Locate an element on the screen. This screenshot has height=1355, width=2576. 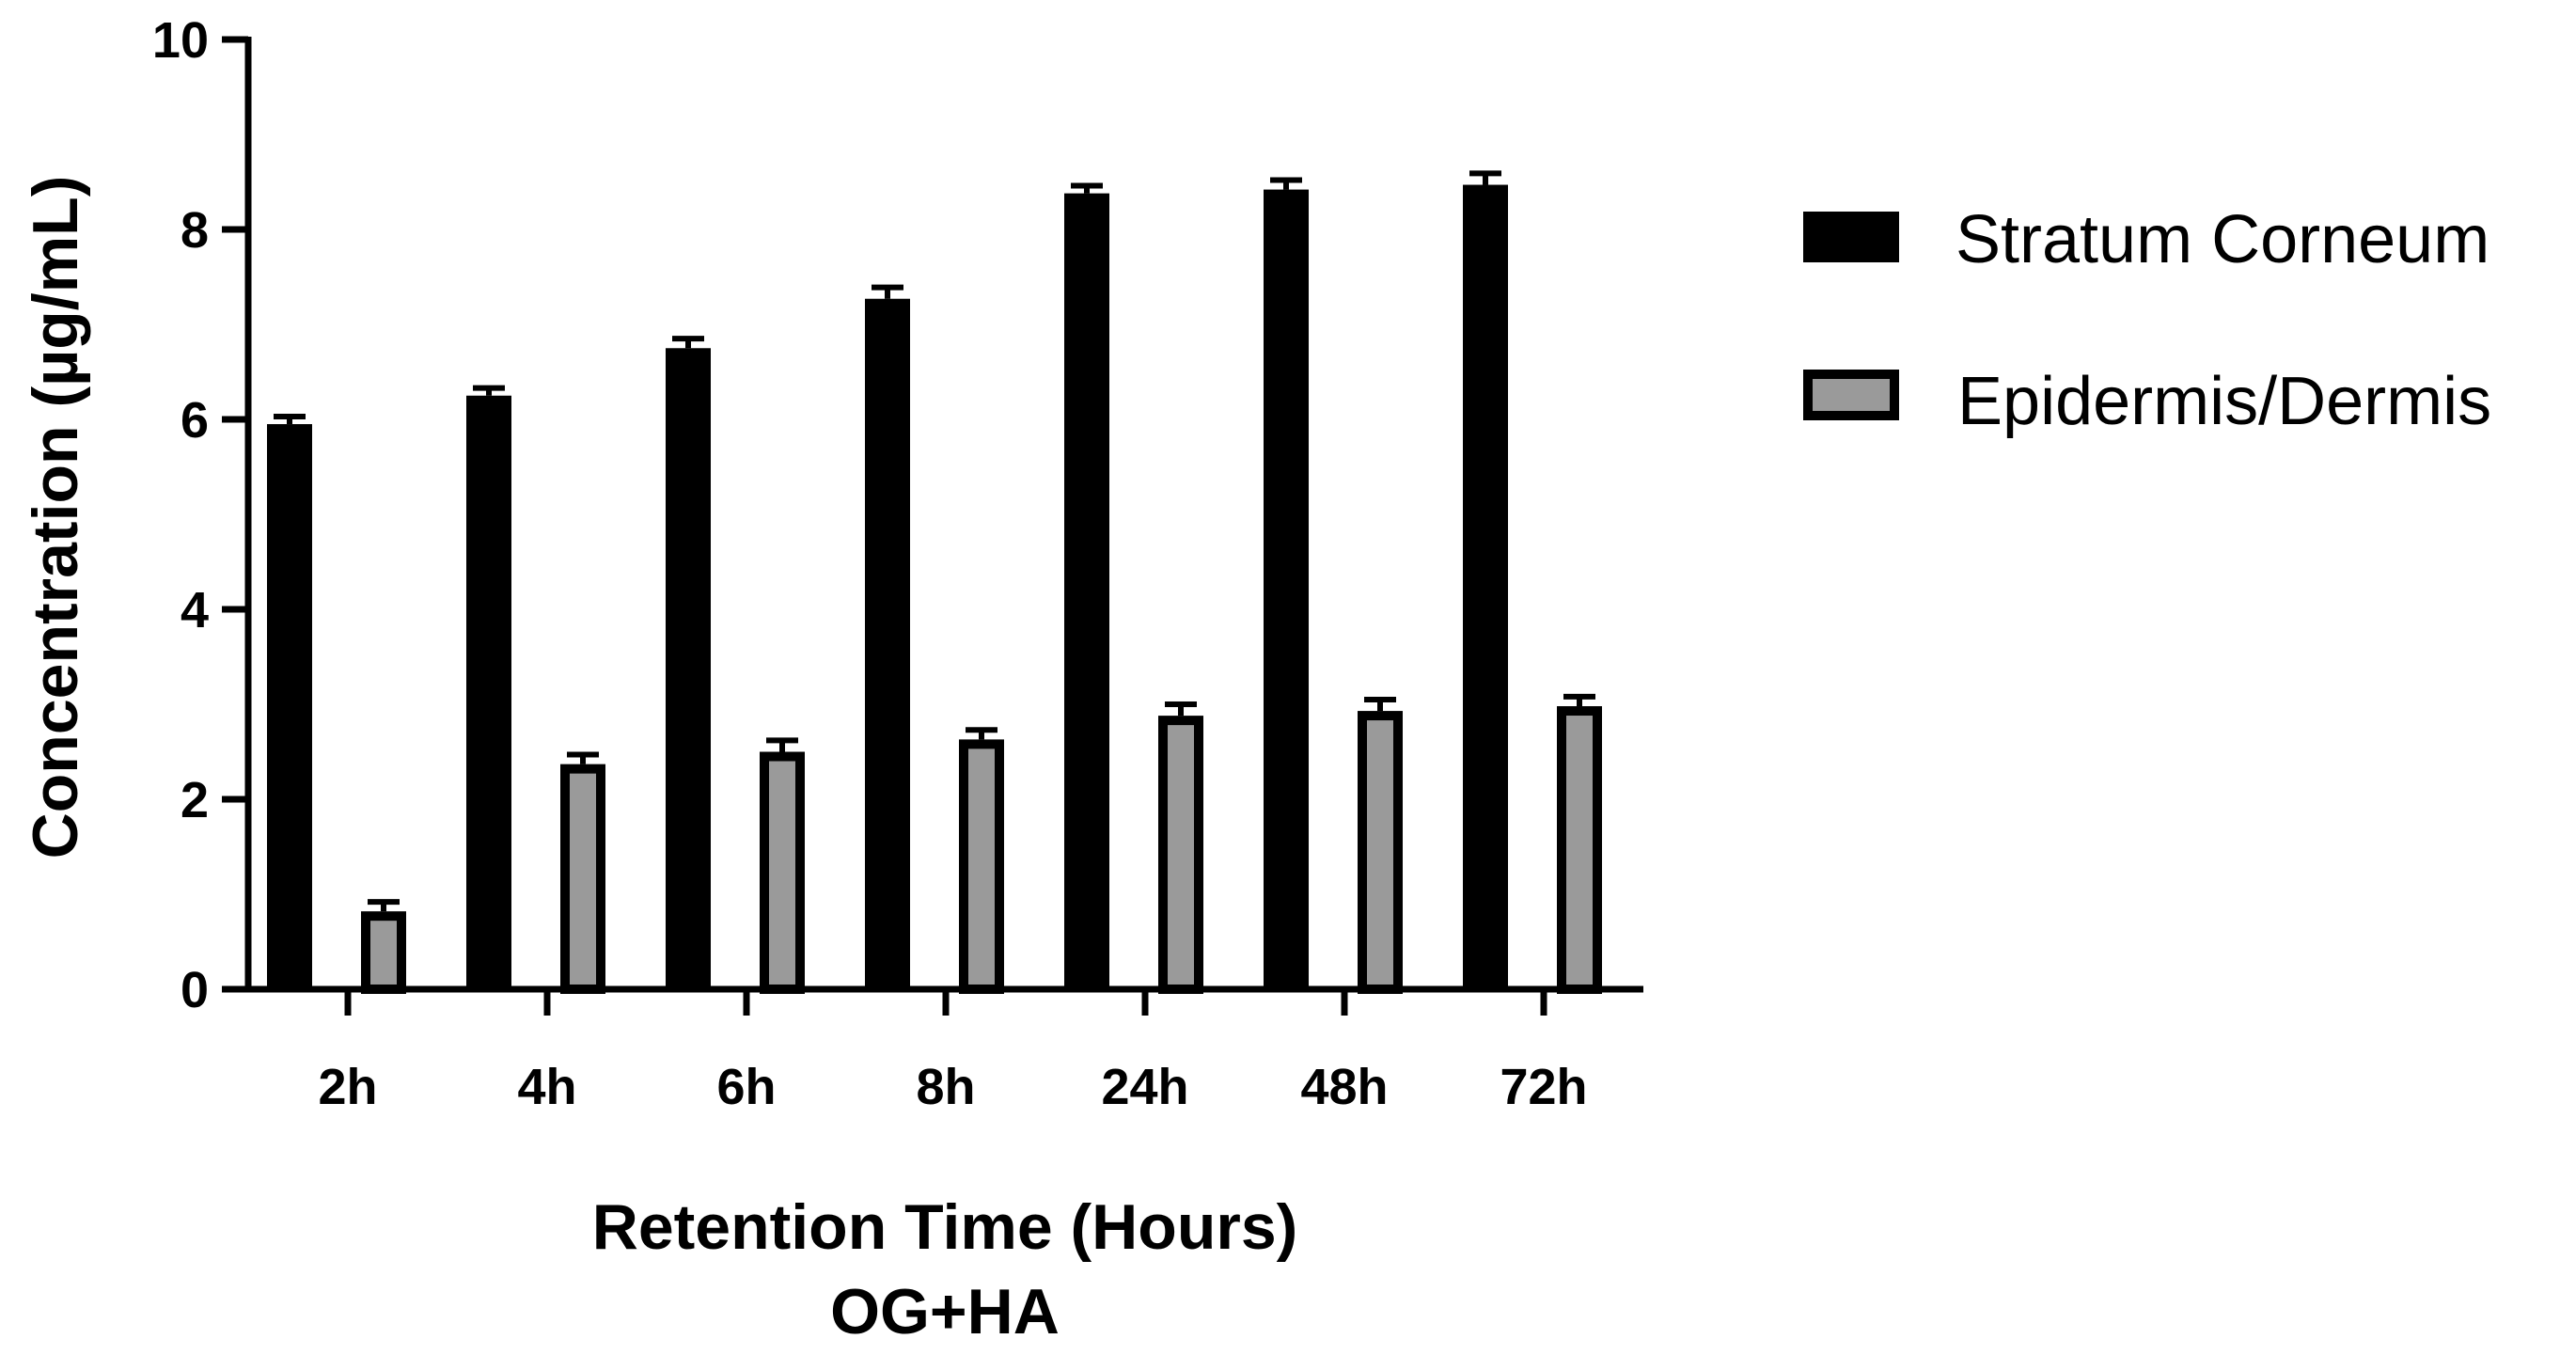
legend-swatch-stratum-corneum is located at coordinates (1851, 237).